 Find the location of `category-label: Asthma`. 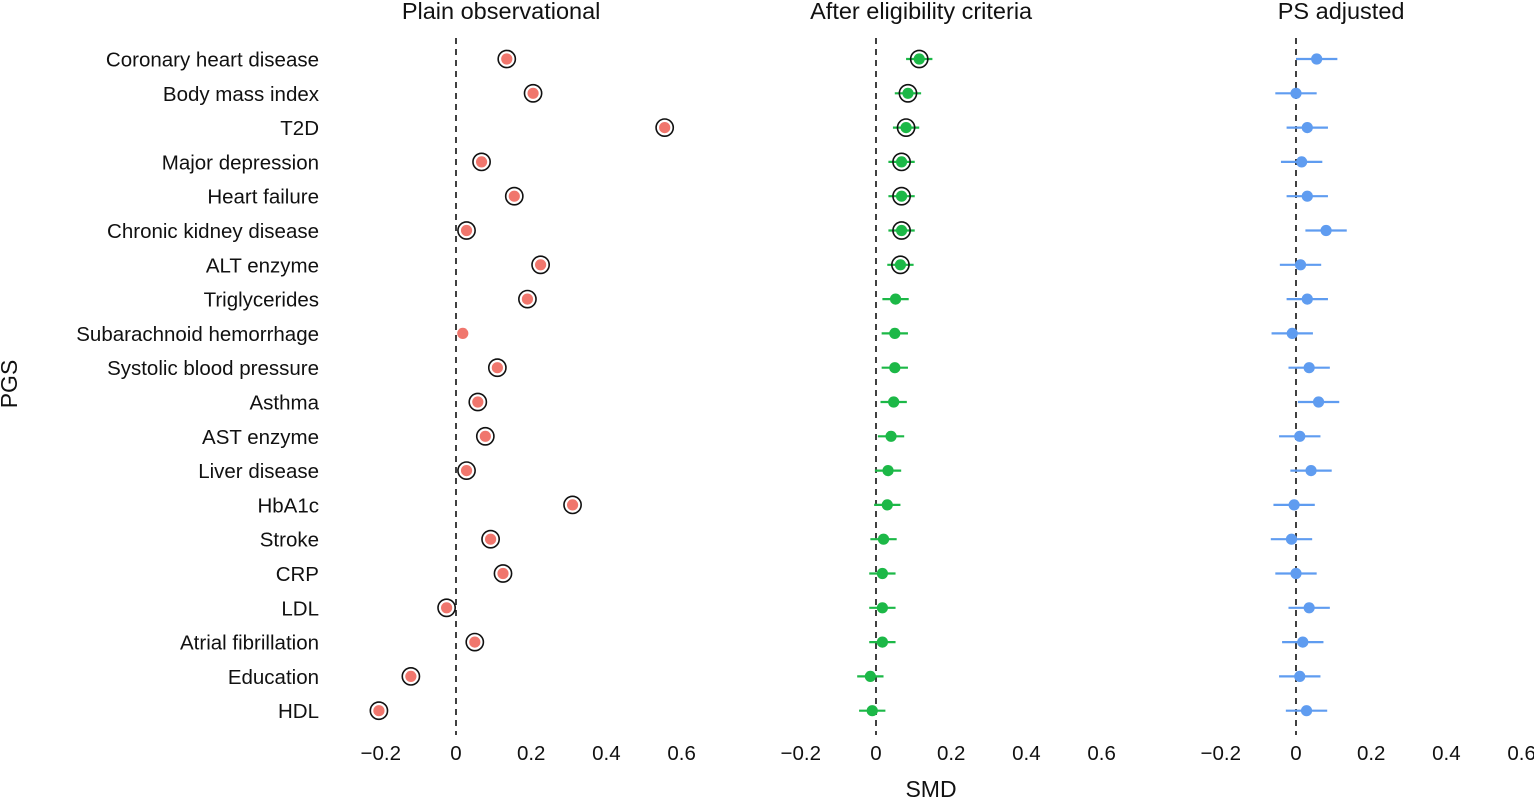

category-label: Asthma is located at coordinates (285, 403).